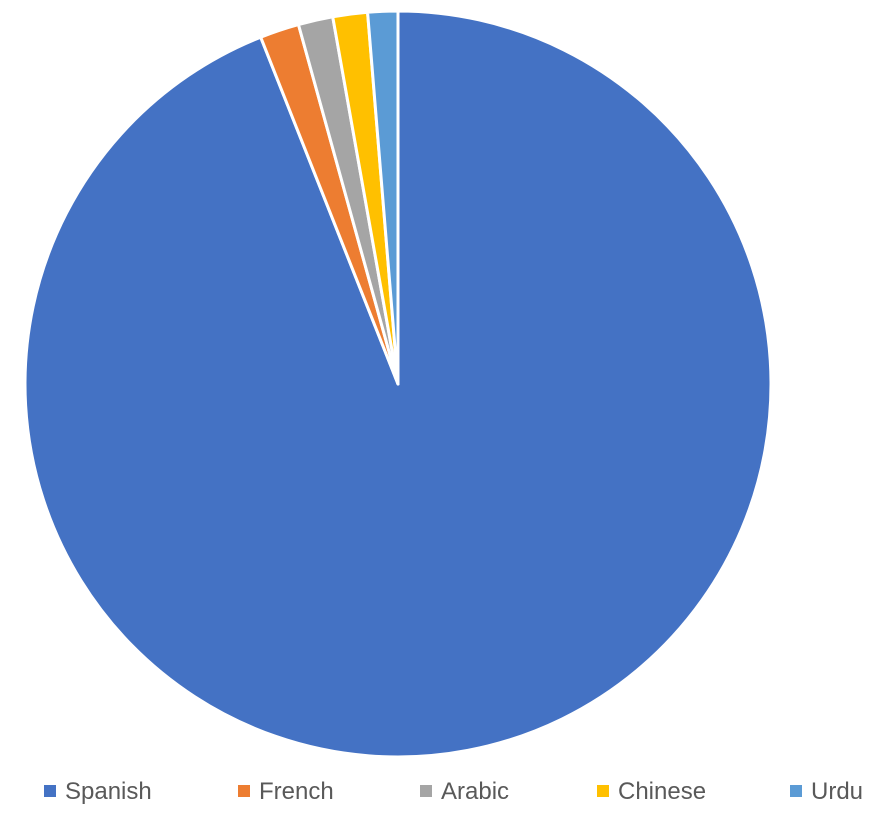 This screenshot has width=884, height=813. Describe the element at coordinates (475, 791) in the screenshot. I see `legend-label-arabic: Arabic` at that location.